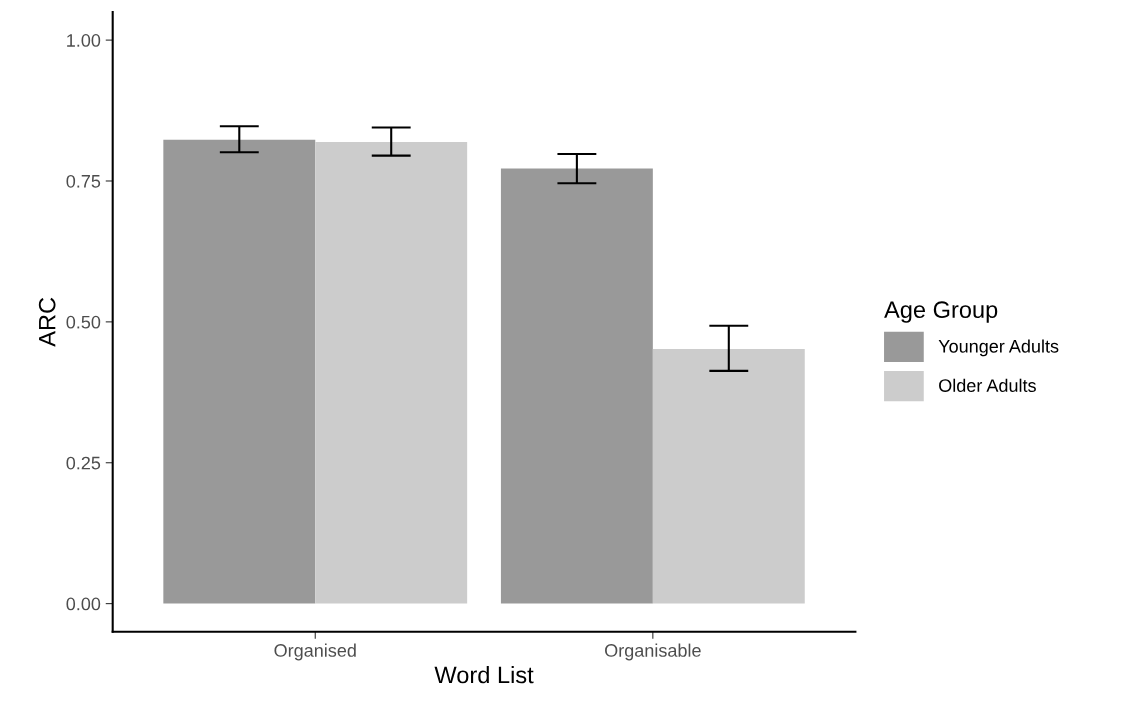 This screenshot has width=1127, height=702. I want to click on x-axis-title: Word List, so click(484, 674).